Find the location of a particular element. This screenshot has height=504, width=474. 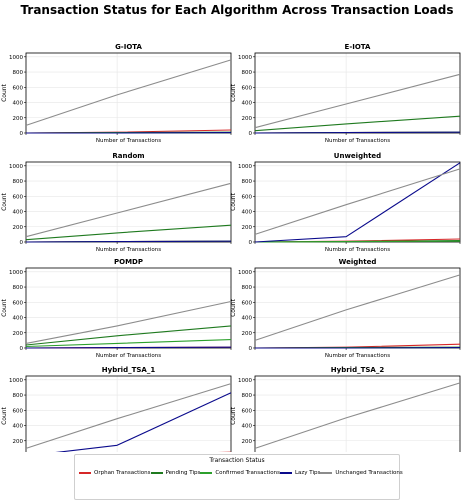

subplot-title: Unweighted is located at coordinates (357, 156).